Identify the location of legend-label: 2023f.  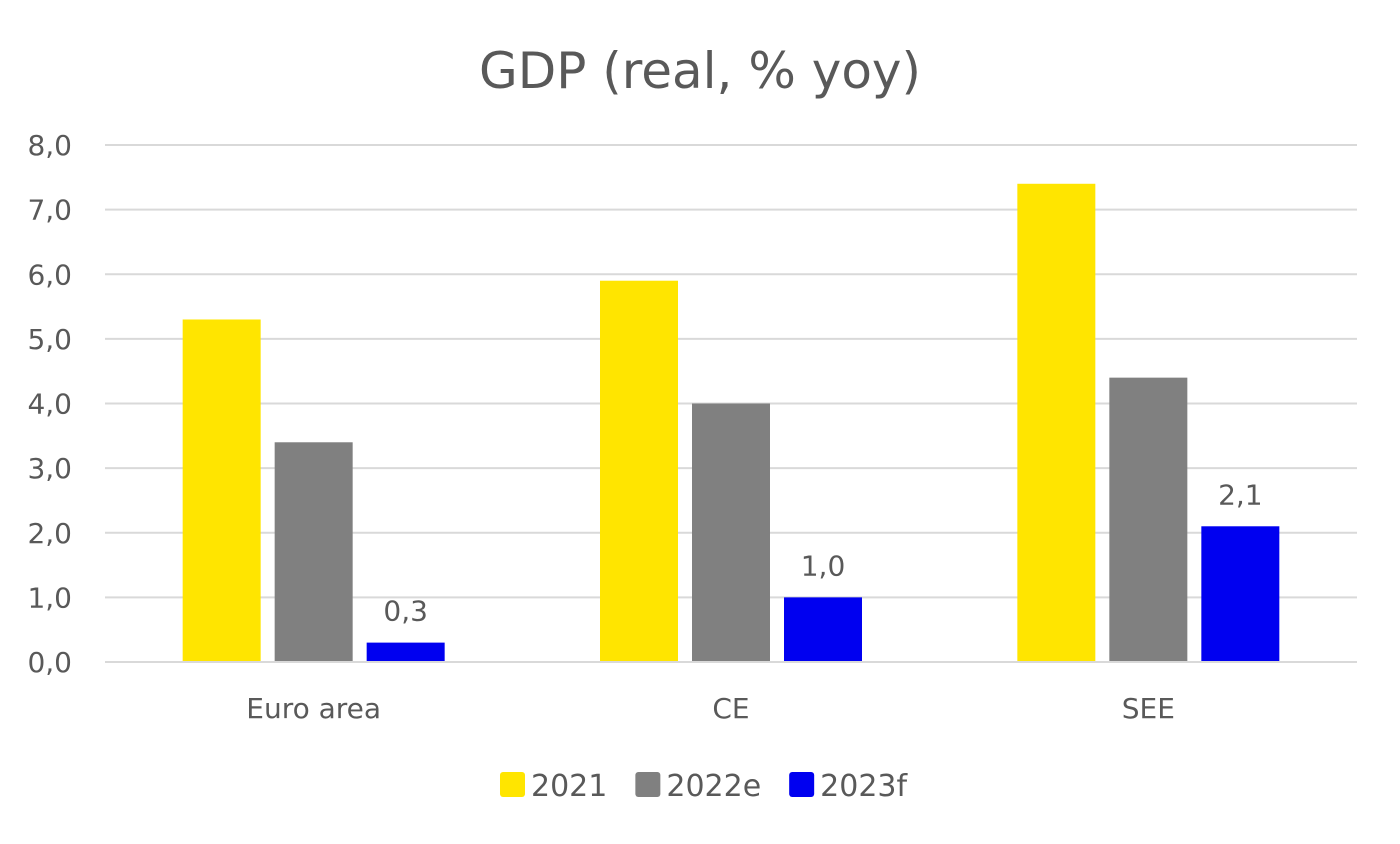
(864, 786).